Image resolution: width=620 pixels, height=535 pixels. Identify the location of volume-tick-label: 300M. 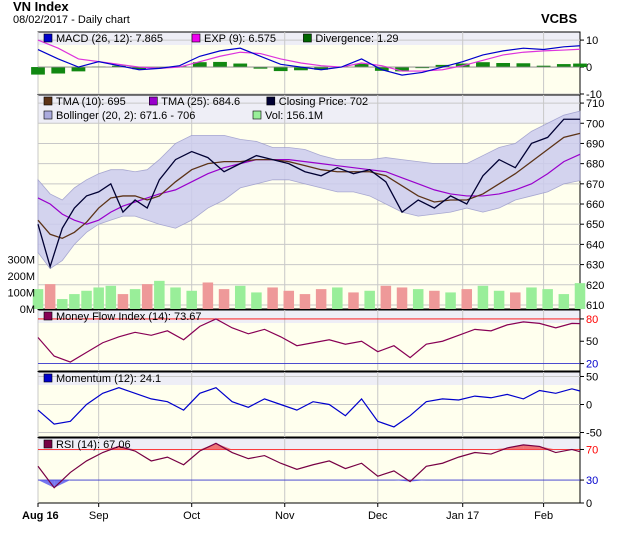
(21, 260).